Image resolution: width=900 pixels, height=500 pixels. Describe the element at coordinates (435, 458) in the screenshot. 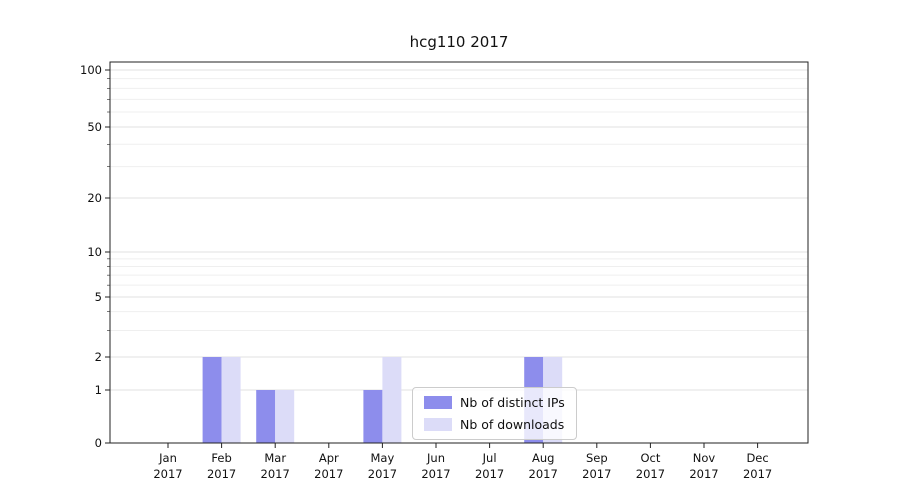

I see `tick-label: Jun` at that location.